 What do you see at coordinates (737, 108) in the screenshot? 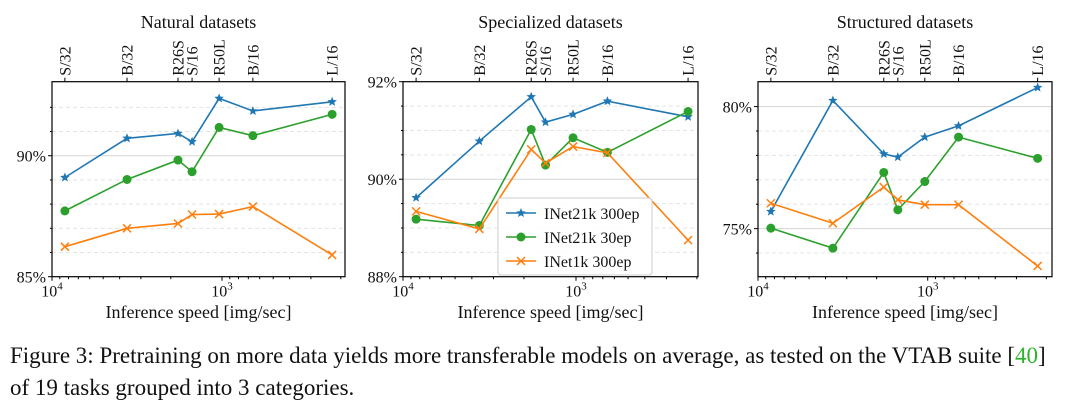
I see `y-tick-label: 80%` at bounding box center [737, 108].